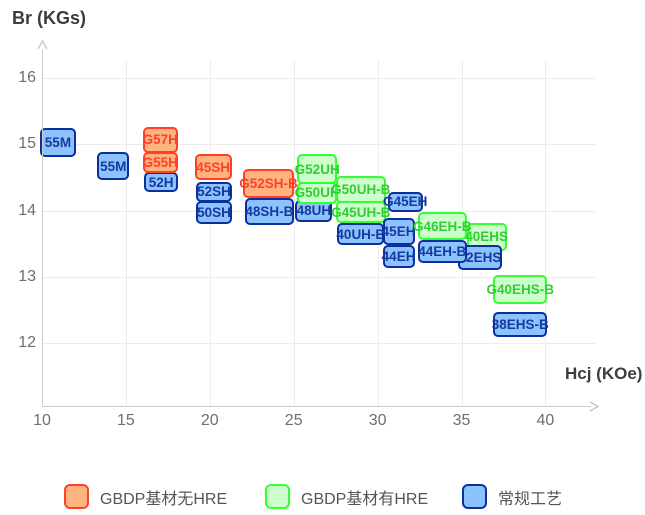 The height and width of the screenshot is (515, 645). Describe the element at coordinates (398, 231) in the screenshot. I see `grade-box-45eh: 45EH` at that location.